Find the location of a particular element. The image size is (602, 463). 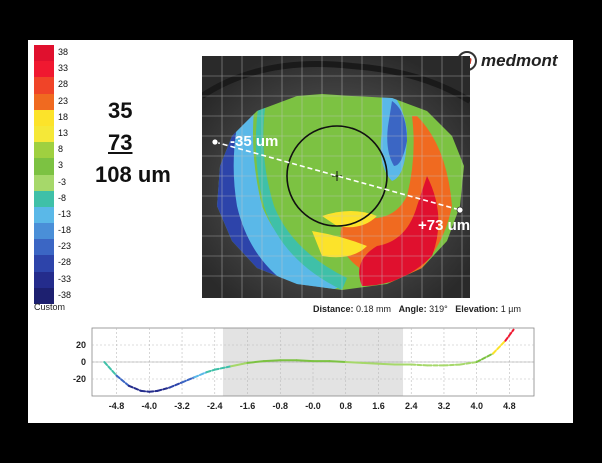

scale-row: 8 is located at coordinates (54, 150).